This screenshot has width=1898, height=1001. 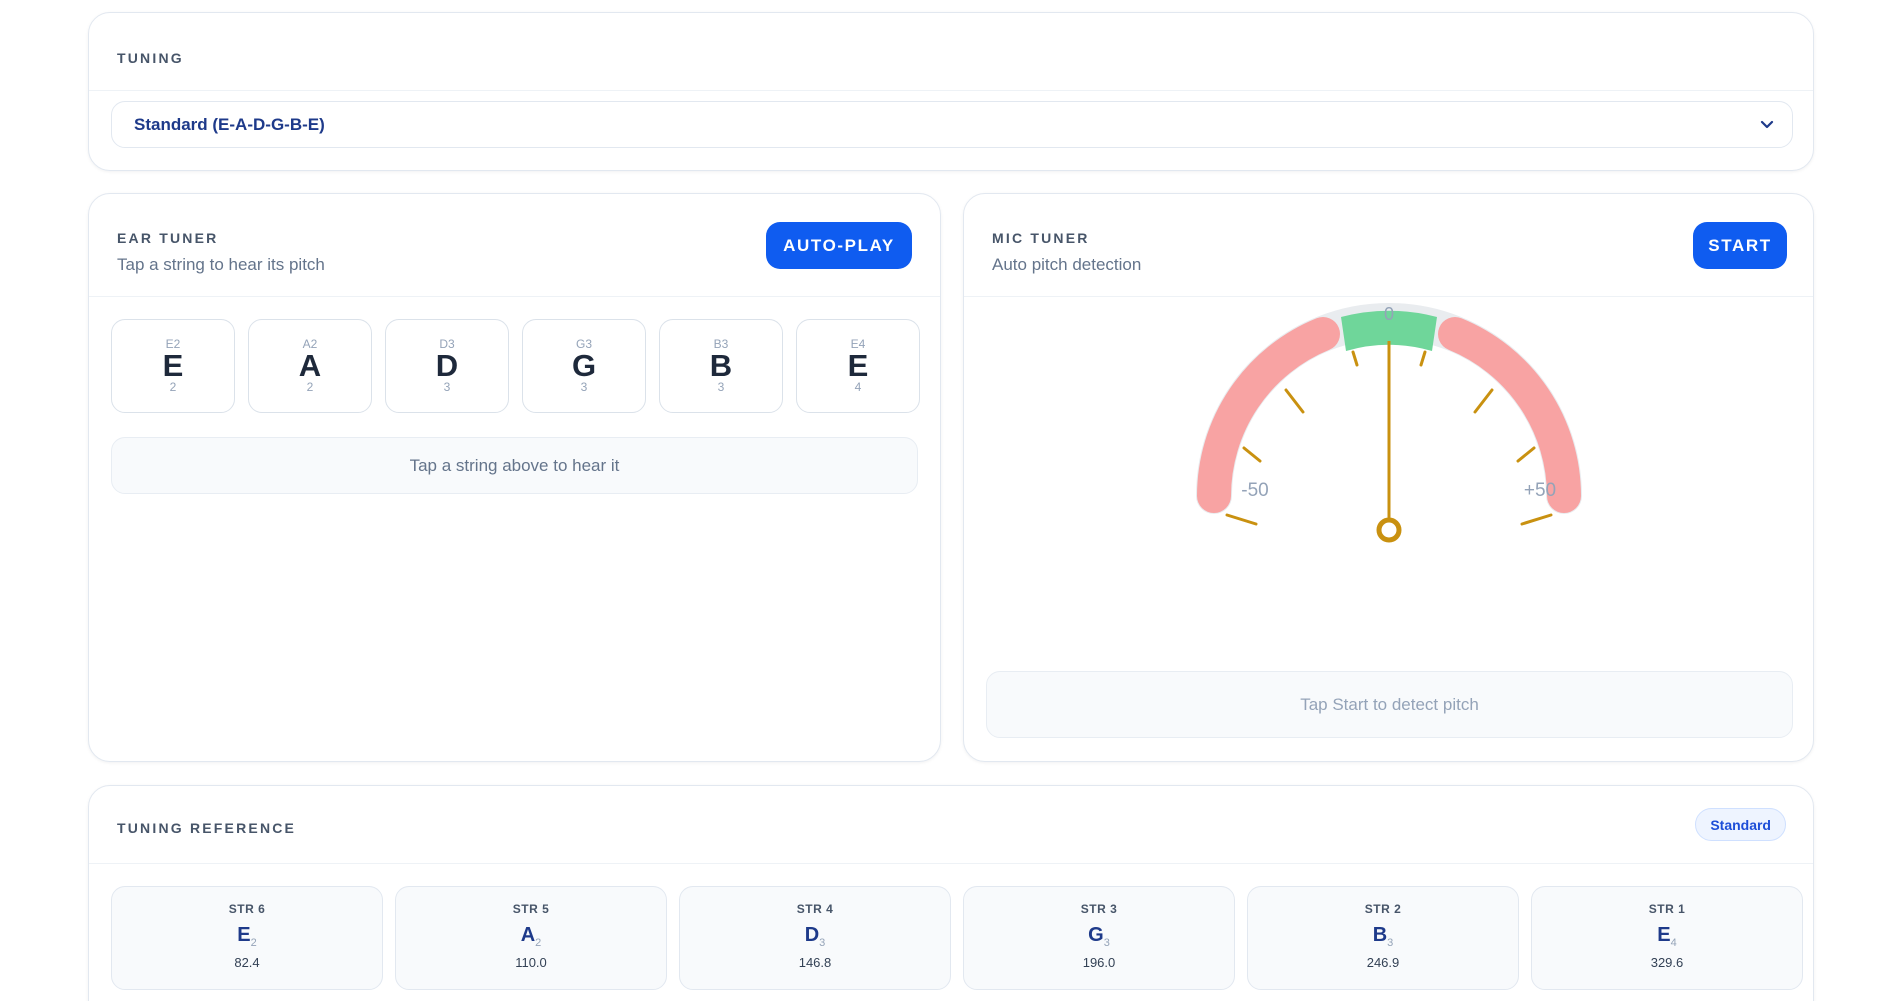 What do you see at coordinates (1740, 245) in the screenshot?
I see `start-button: START` at bounding box center [1740, 245].